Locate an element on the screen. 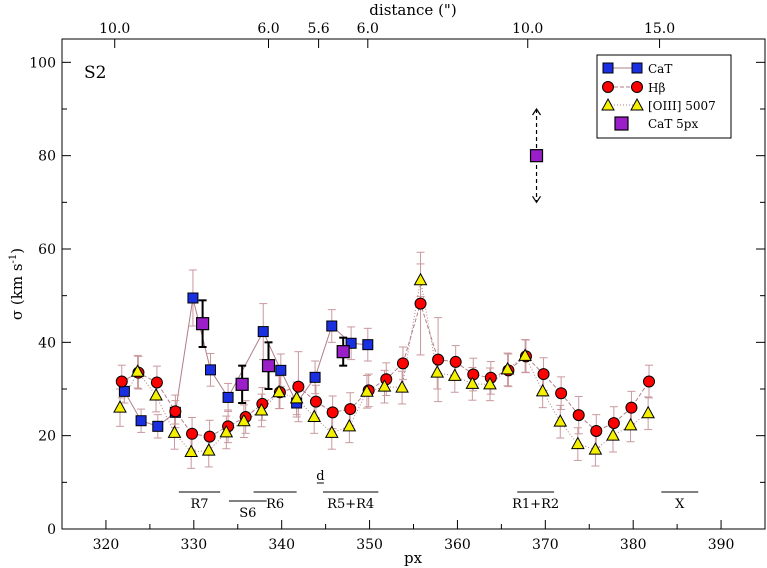  region-label: R6 is located at coordinates (275, 504).